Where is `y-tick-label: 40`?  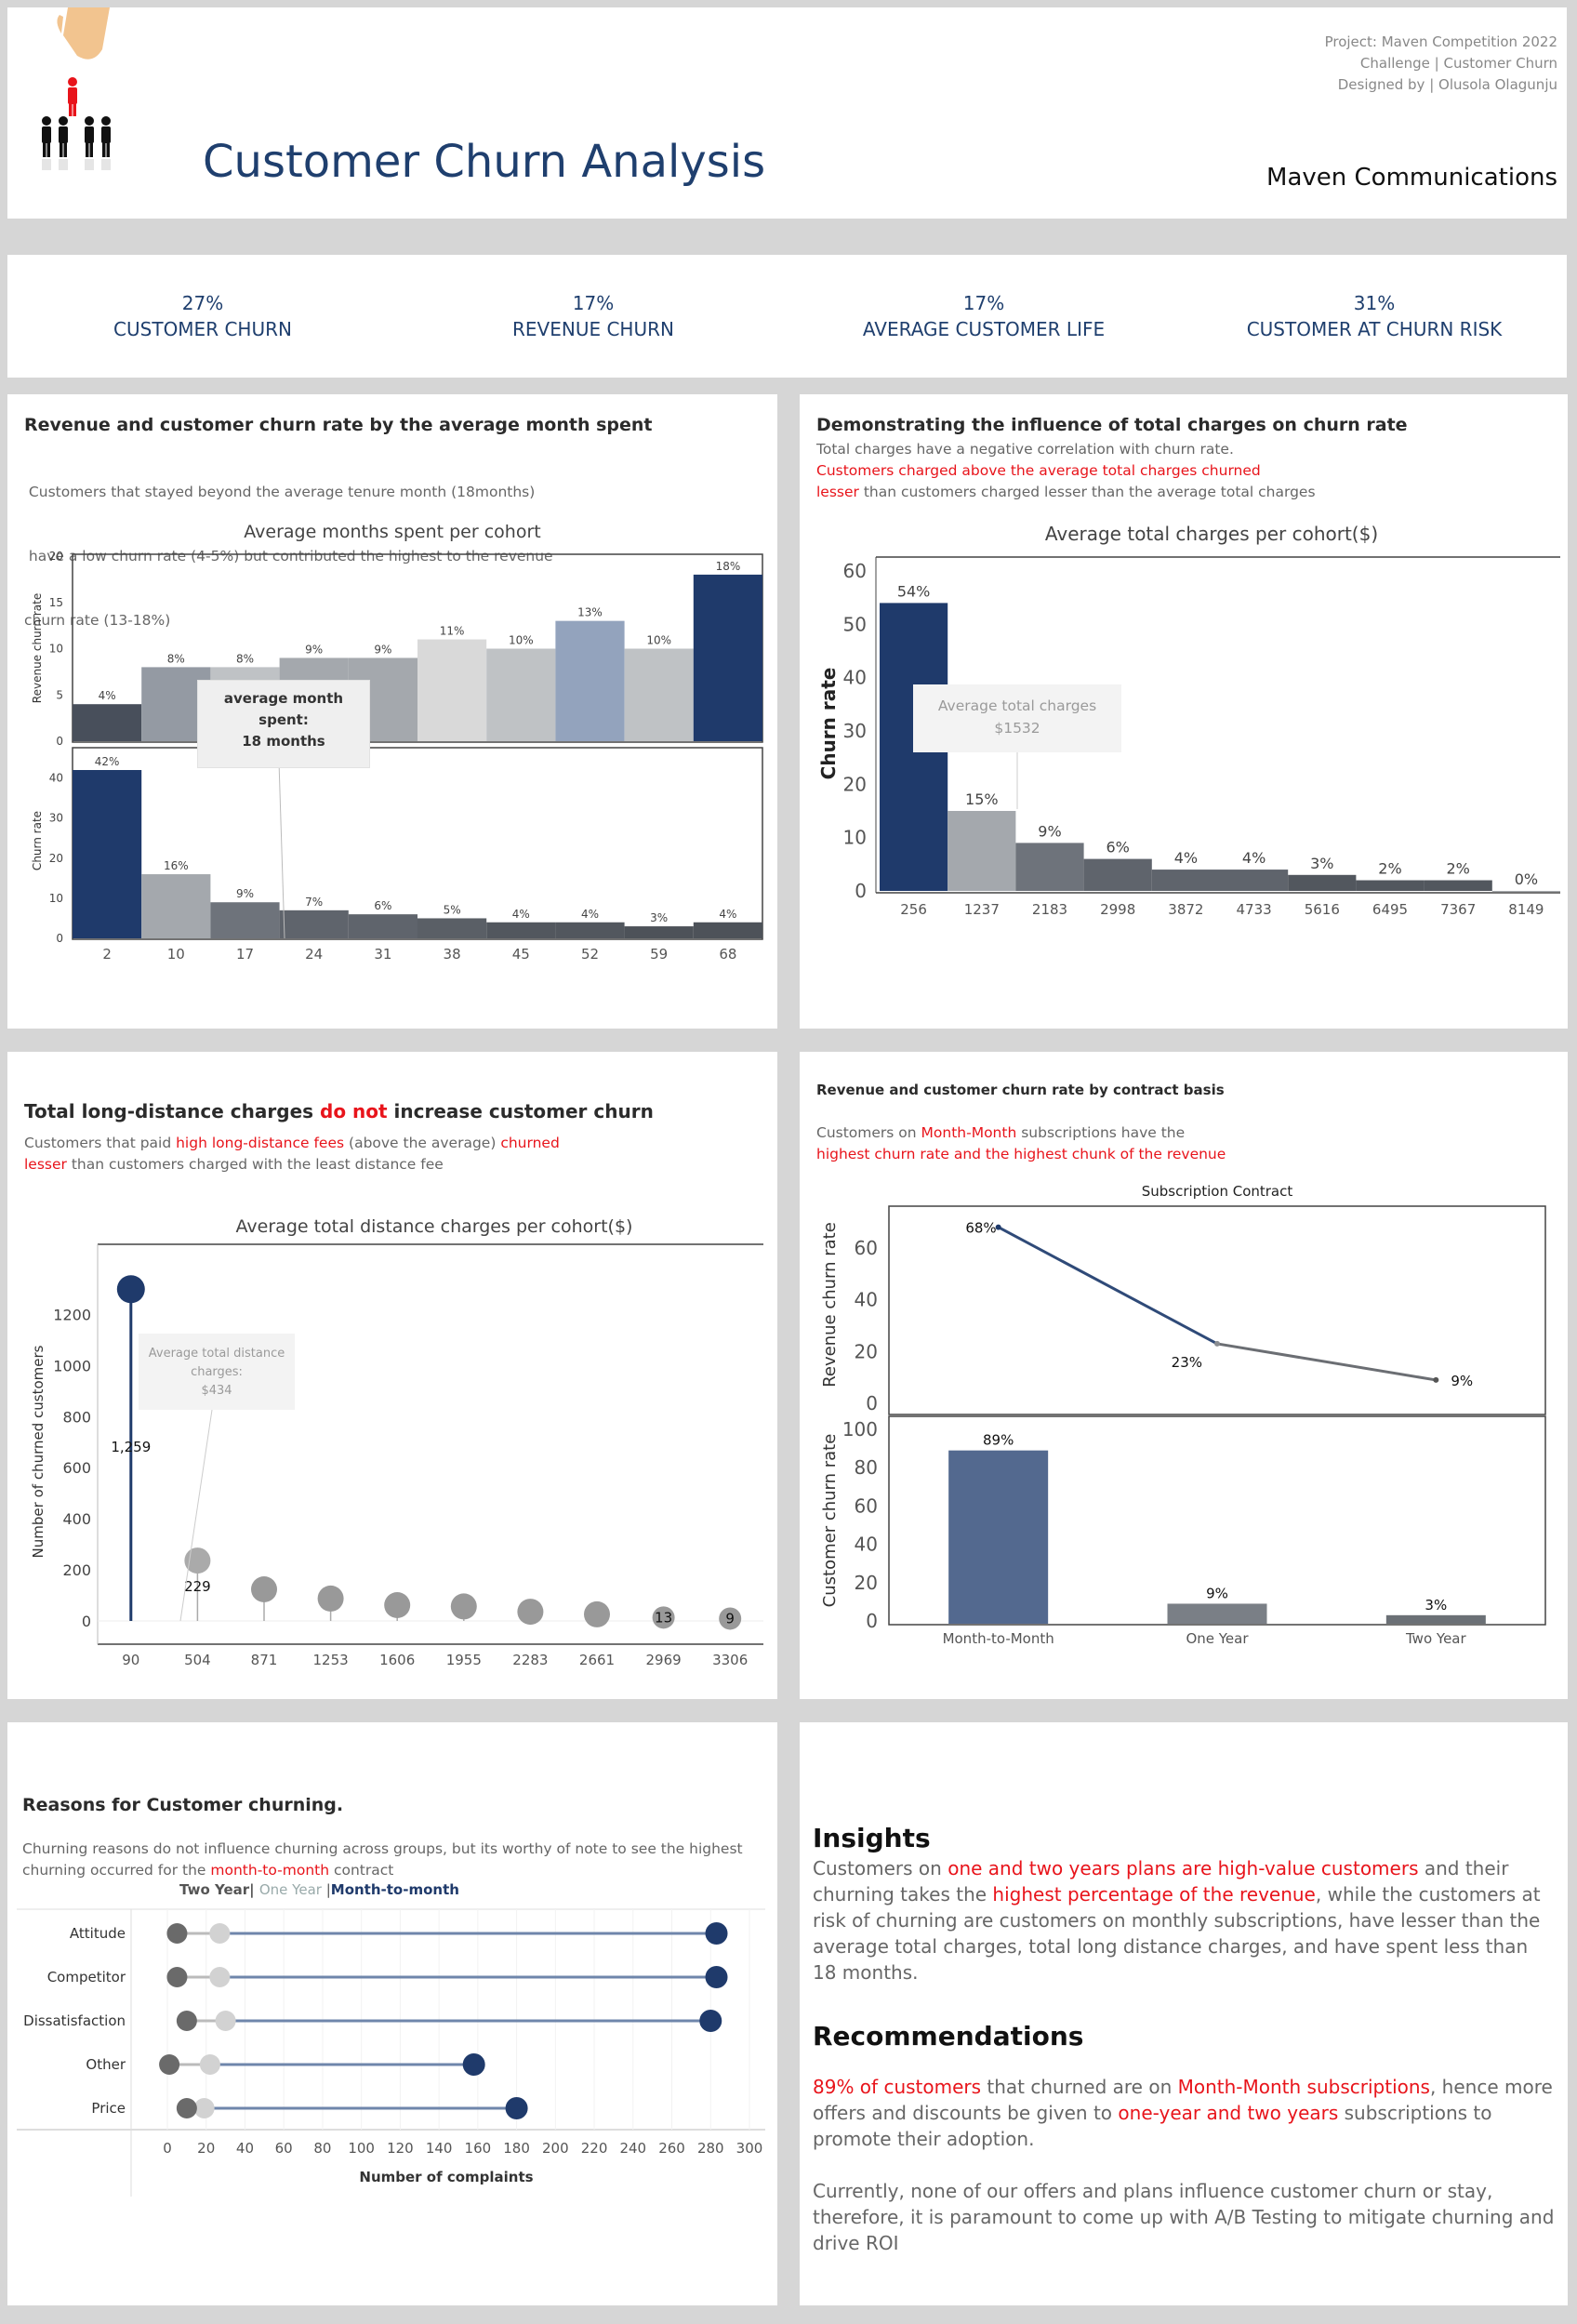 y-tick-label: 40 is located at coordinates (866, 1300).